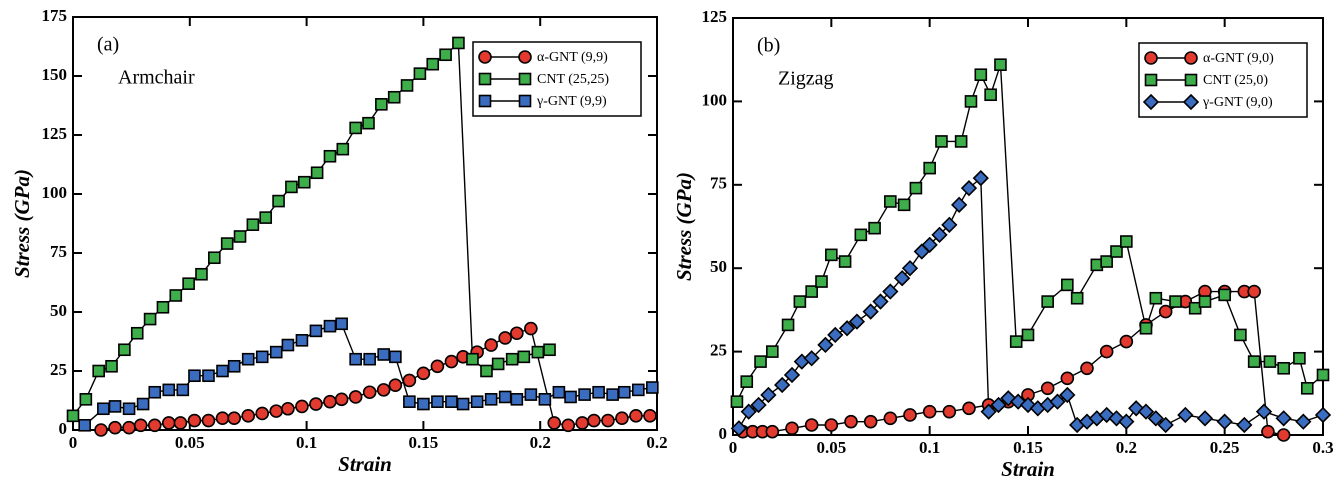 This screenshot has height=480, width=1335. I want to click on legend-label: CNT (25,25), so click(573, 79).